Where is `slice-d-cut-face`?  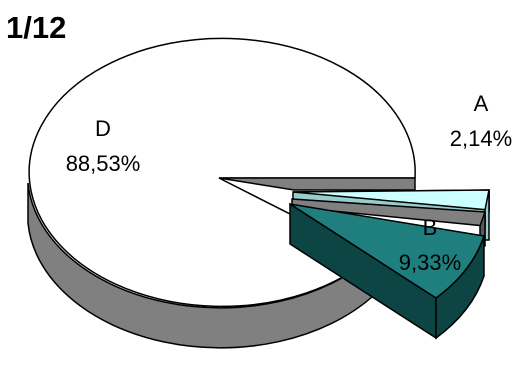
slice-d-cut-face is located at coordinates (317, 184).